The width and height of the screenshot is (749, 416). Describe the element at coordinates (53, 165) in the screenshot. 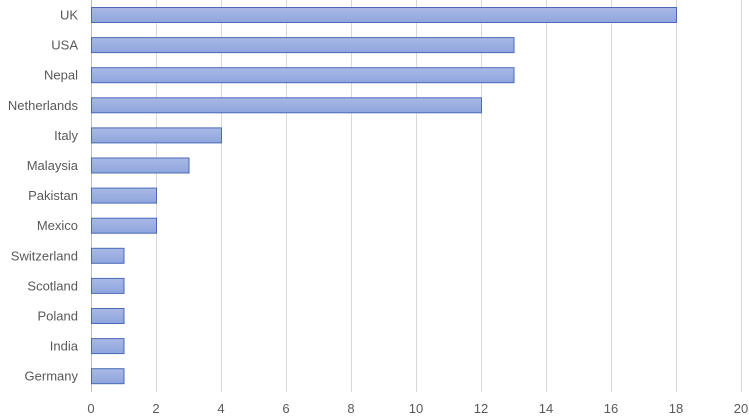

I see `category-label: Malaysia` at that location.